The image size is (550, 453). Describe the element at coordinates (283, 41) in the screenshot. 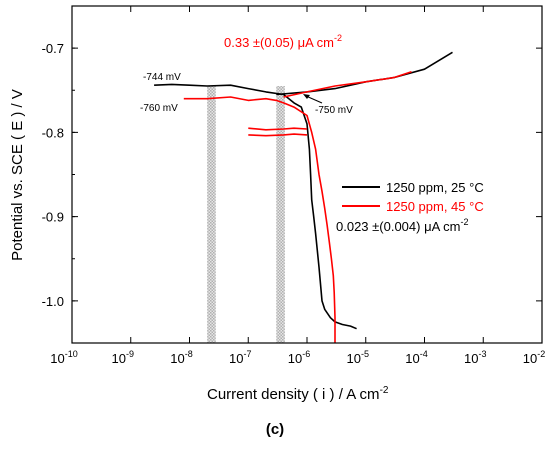

I see `icorr-45-label: 0.33 ±(0.05) μA cm-2` at that location.